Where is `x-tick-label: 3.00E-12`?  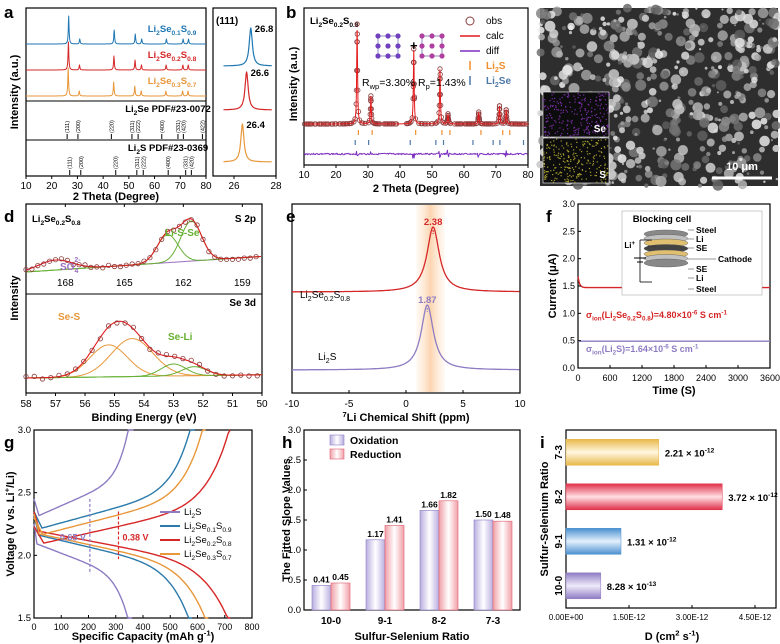
x-tick-label: 3.00E-12 is located at coordinates (692, 617).